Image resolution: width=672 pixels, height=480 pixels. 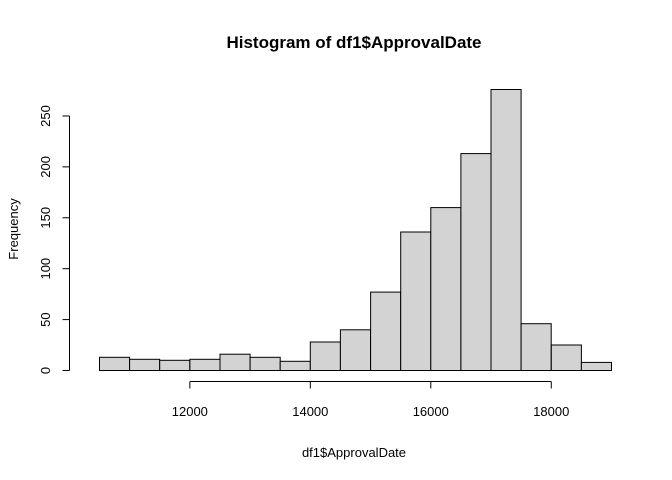 I want to click on y-tick-label: 0, so click(x=45, y=370).